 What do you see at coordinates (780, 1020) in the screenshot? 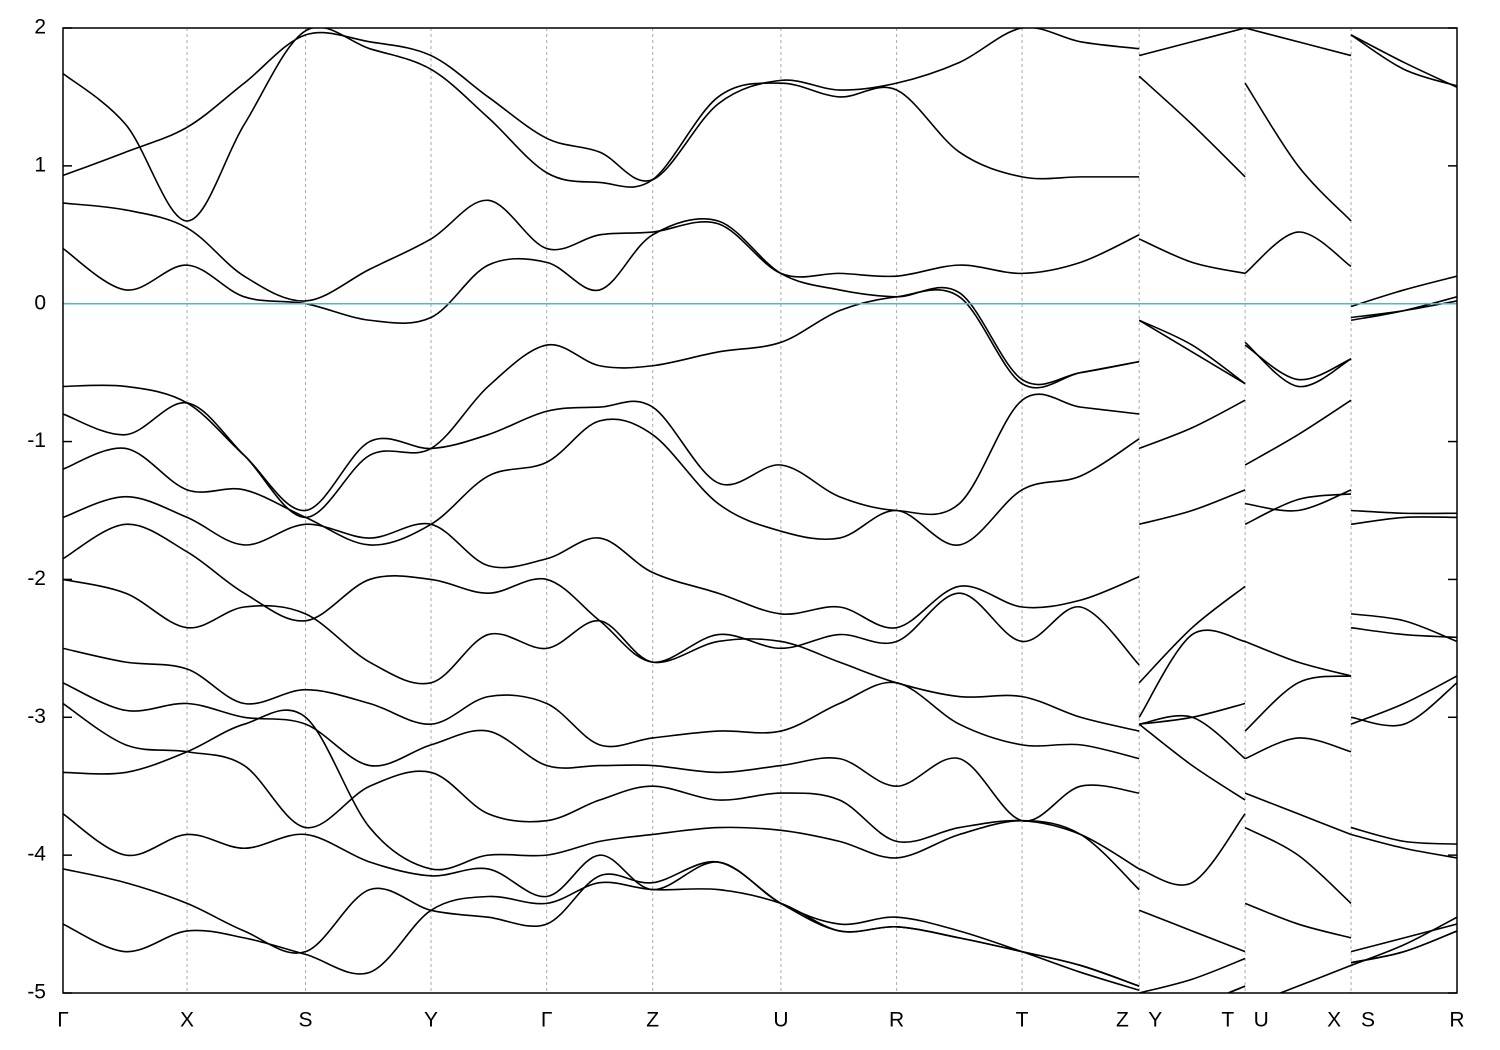
I see `x-tick-label: U` at bounding box center [780, 1020].